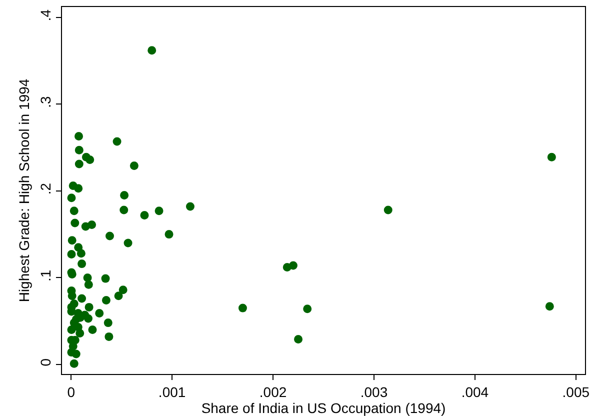 The height and width of the screenshot is (416, 603). What do you see at coordinates (273, 392) in the screenshot?
I see `x-tick-label: .002` at bounding box center [273, 392].